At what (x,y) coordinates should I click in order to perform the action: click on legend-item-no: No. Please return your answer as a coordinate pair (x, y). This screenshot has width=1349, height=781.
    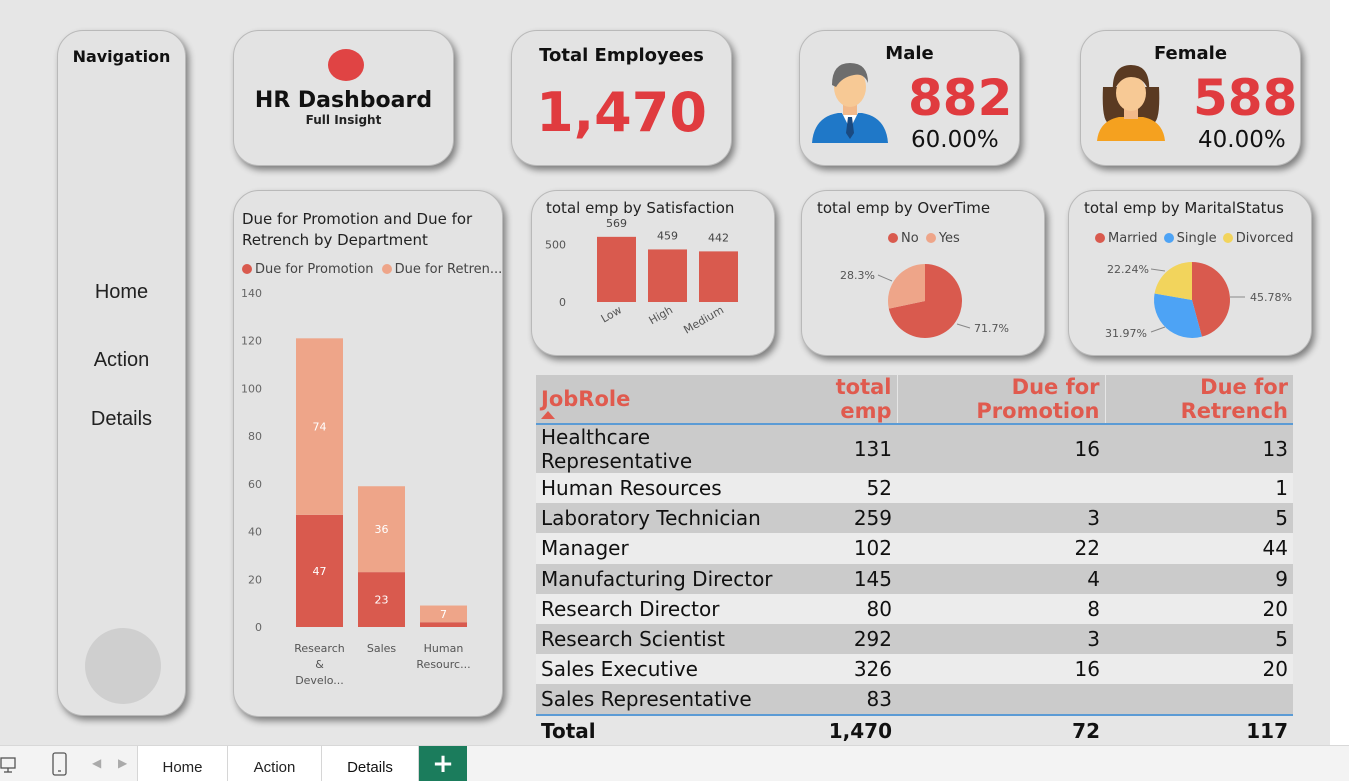
    Looking at the image, I should click on (903, 238).